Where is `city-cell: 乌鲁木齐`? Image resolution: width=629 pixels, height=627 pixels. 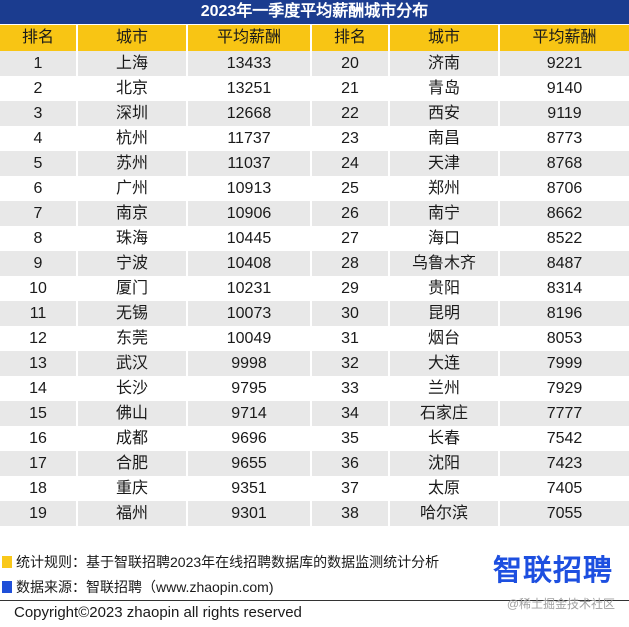 city-cell: 乌鲁木齐 is located at coordinates (445, 263).